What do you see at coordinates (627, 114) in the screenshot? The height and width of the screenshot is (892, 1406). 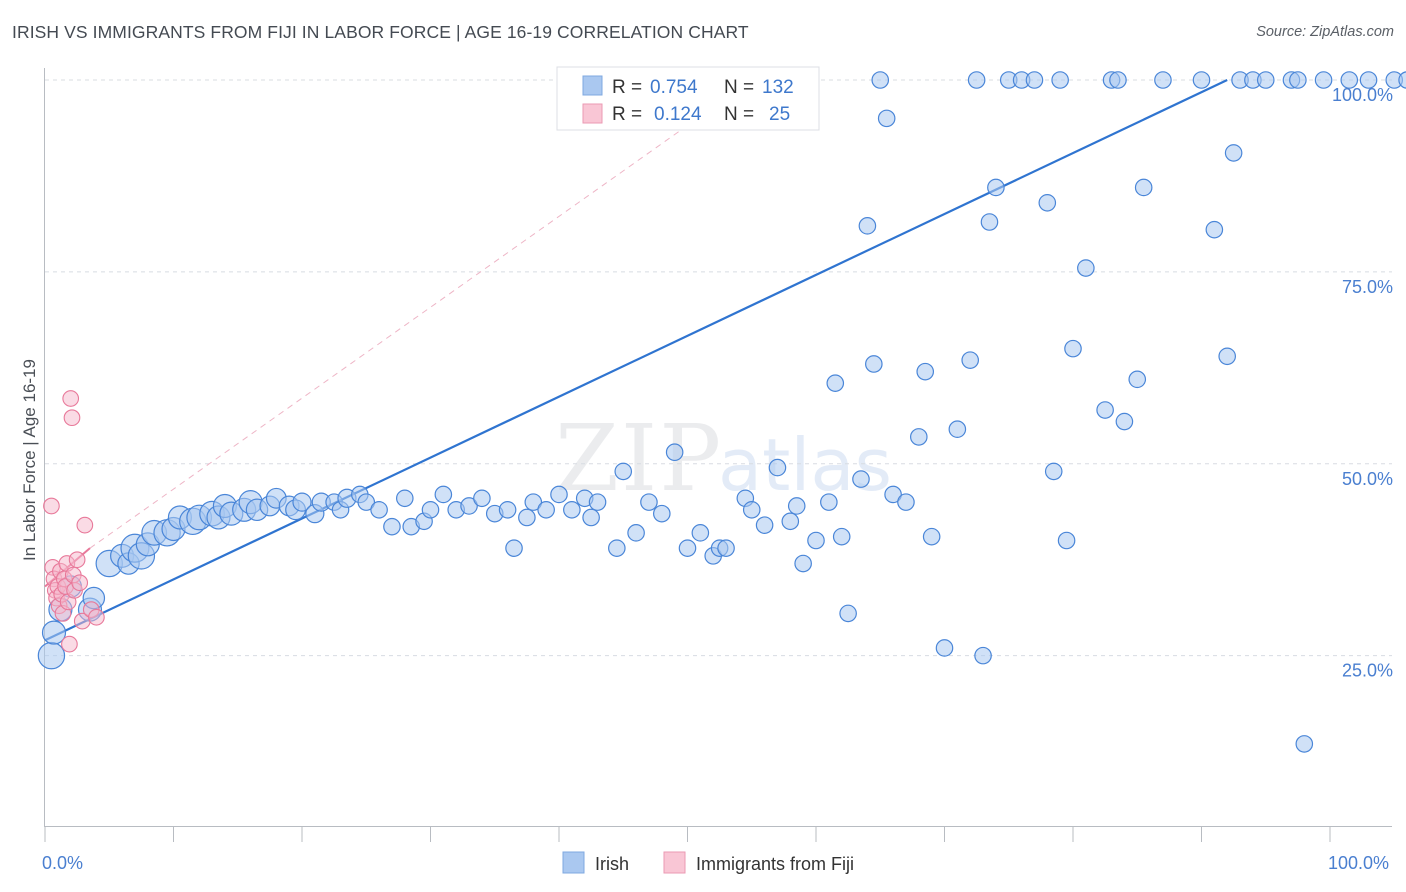 I see `legend-fiji-r-label: R =` at bounding box center [627, 114].